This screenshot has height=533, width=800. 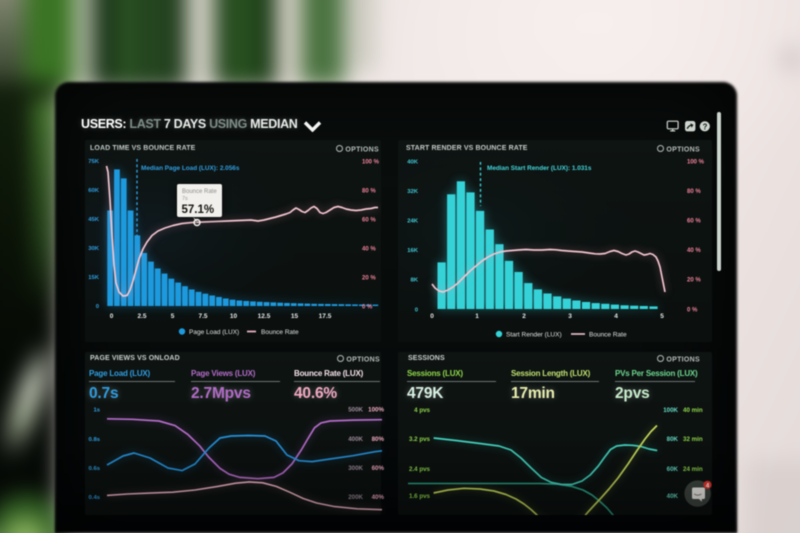 What do you see at coordinates (670, 410) in the screenshot?
I see `svg-text: 100K` at bounding box center [670, 410].